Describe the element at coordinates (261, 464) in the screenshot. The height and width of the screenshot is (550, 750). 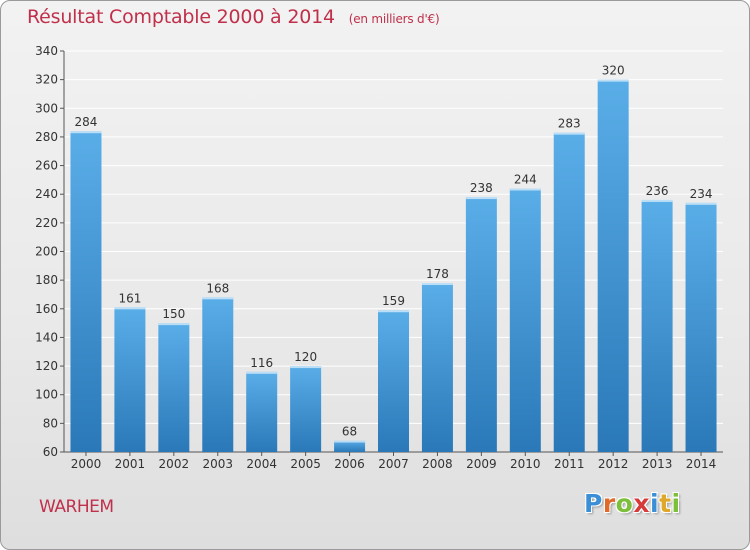
I see `x-tick-label: 2004` at that location.